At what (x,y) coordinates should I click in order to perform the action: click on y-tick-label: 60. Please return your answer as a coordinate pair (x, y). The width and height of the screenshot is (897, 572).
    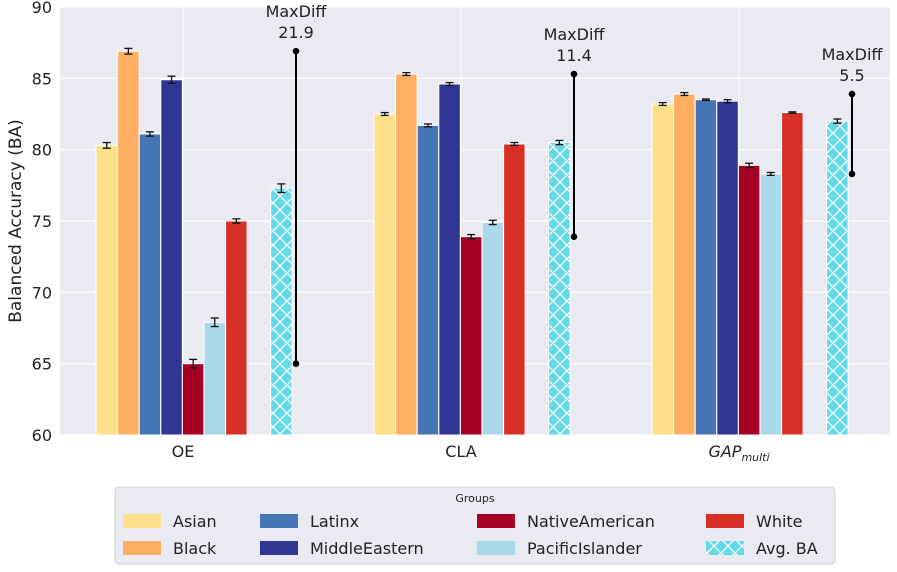
    Looking at the image, I should click on (42, 435).